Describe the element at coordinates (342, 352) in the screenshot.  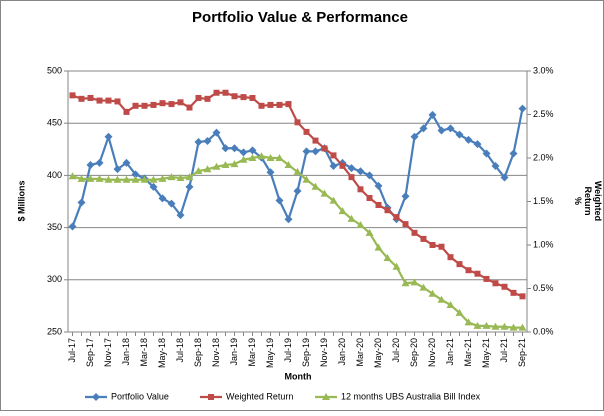
I see `x-tick-label: Jan-20` at that location.